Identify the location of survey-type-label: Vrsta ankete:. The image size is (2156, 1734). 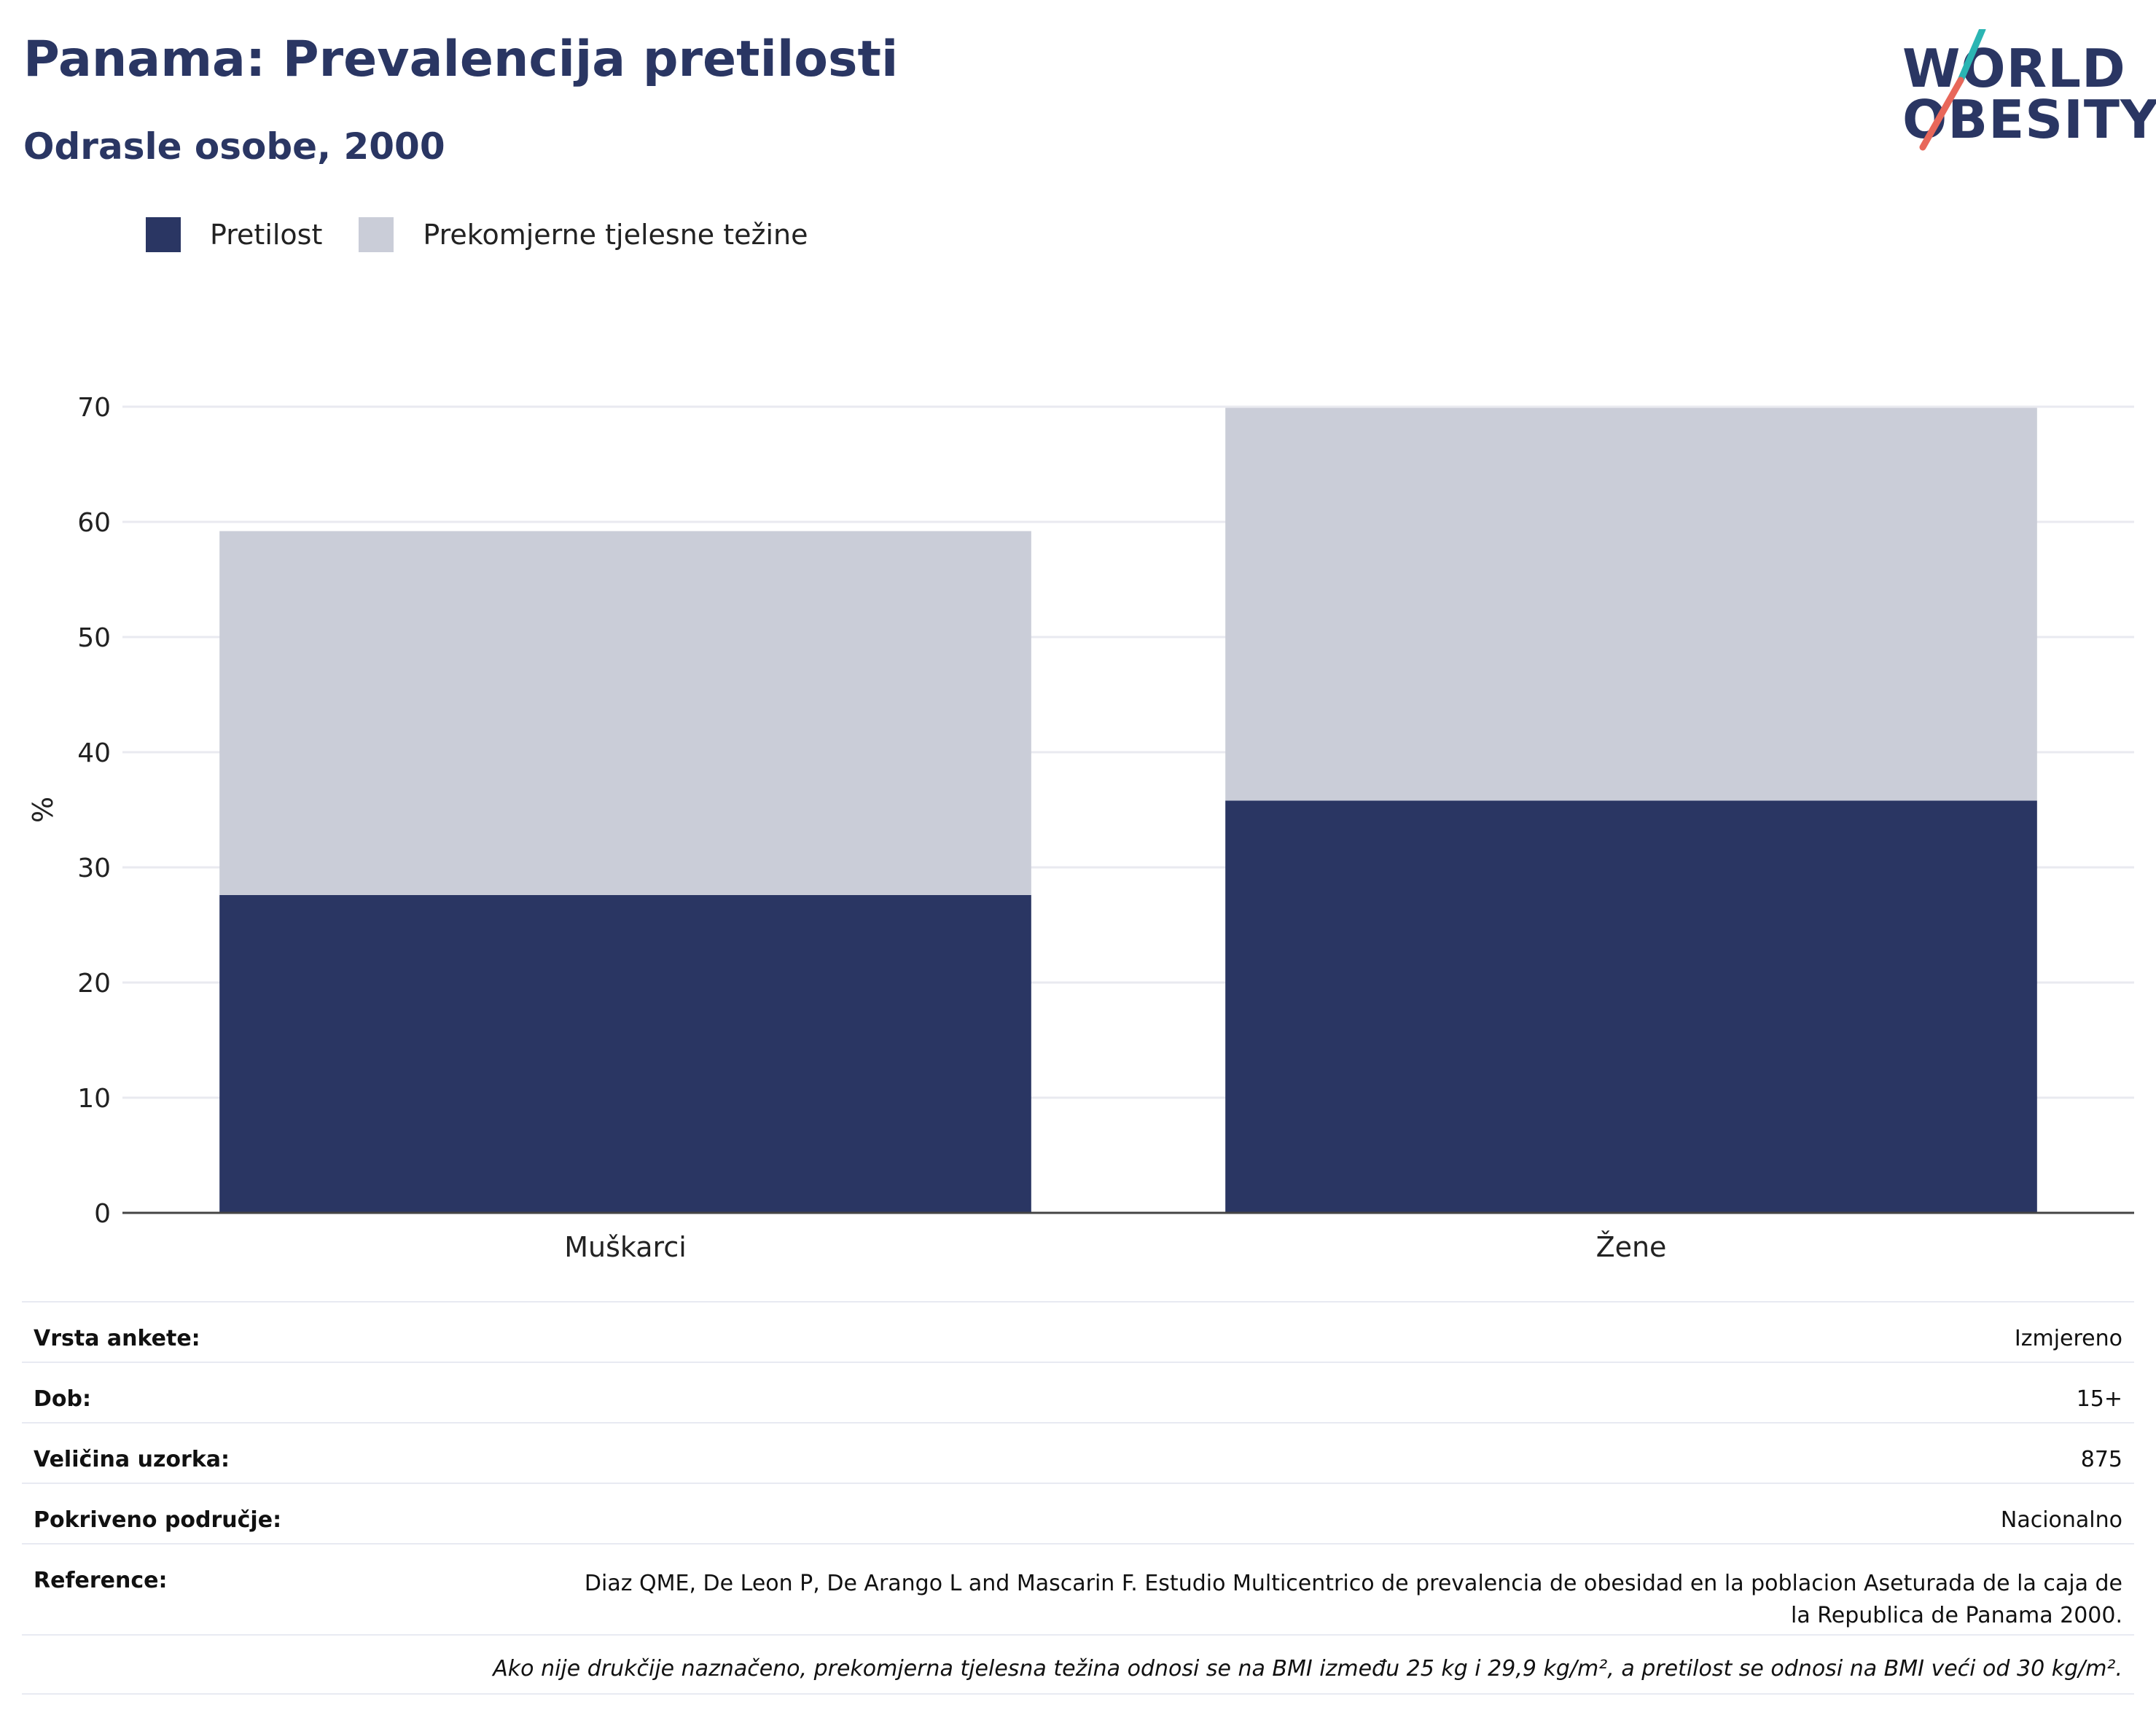
(117, 1338).